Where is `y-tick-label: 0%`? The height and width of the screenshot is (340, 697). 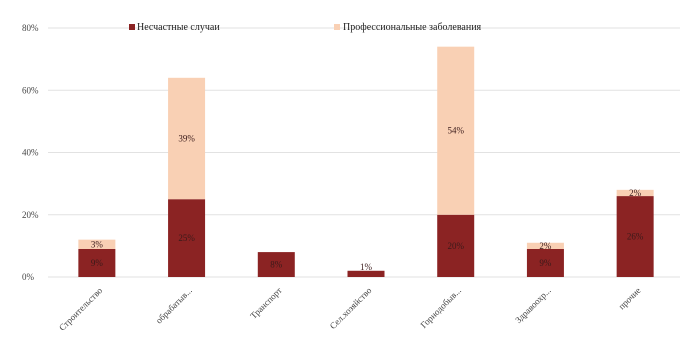
y-tick-label: 0% is located at coordinates (28, 277).